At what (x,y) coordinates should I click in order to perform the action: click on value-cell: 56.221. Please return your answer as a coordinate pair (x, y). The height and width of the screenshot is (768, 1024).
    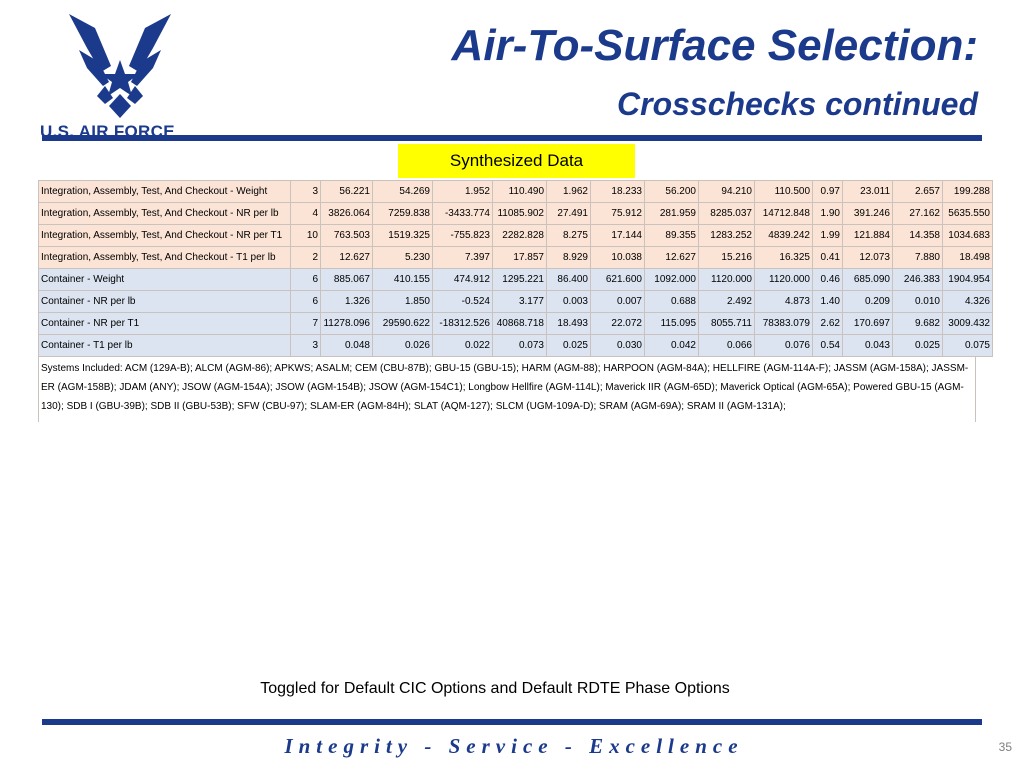
    Looking at the image, I should click on (346, 191).